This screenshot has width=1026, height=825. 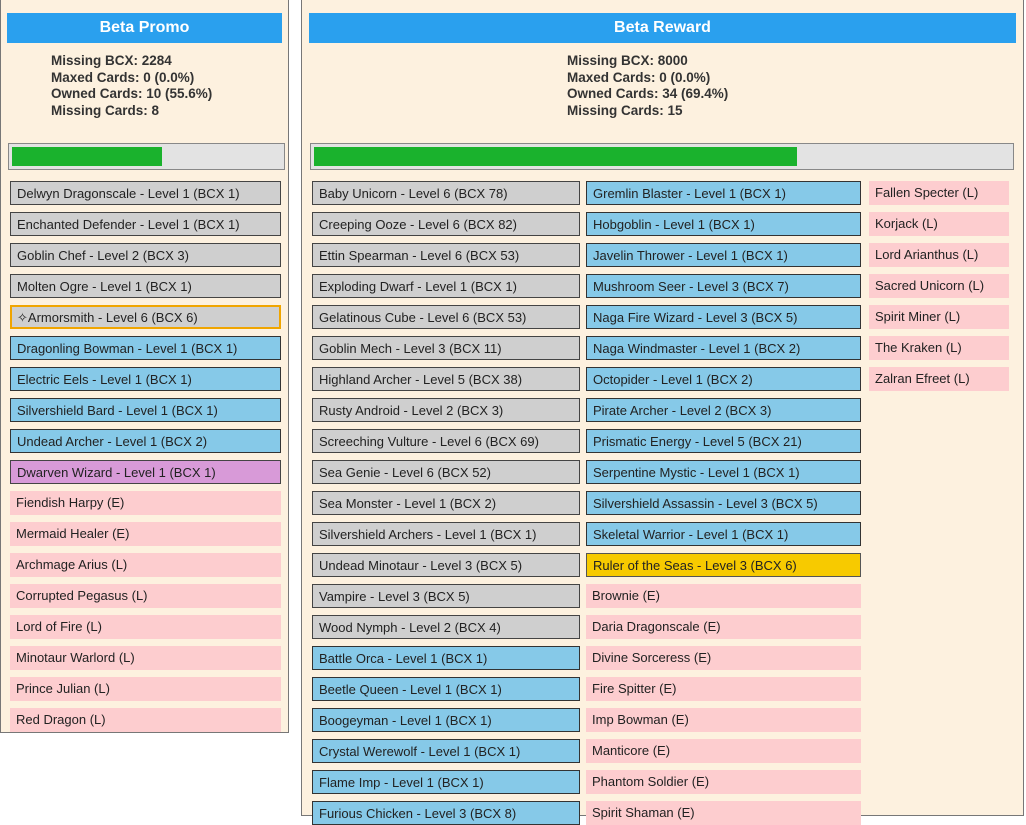 What do you see at coordinates (413, 193) in the screenshot?
I see `card-label: Baby Unicorn - Level 6 (BCX 78)` at bounding box center [413, 193].